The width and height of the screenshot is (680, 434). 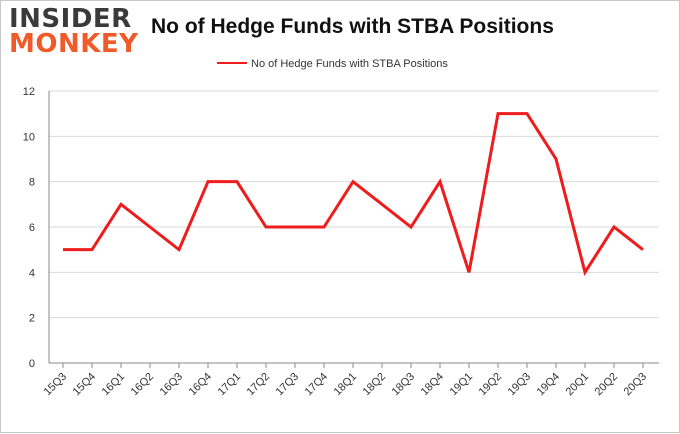 I want to click on x-tick-label: 18Q3, so click(x=404, y=385).